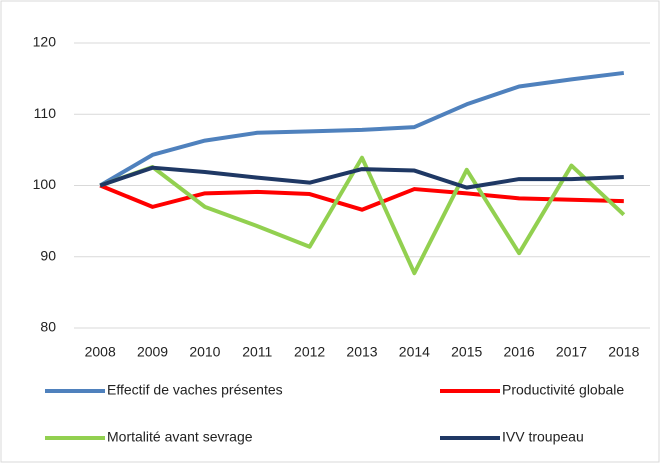  I want to click on x-tick-label: 2017, so click(571, 352).